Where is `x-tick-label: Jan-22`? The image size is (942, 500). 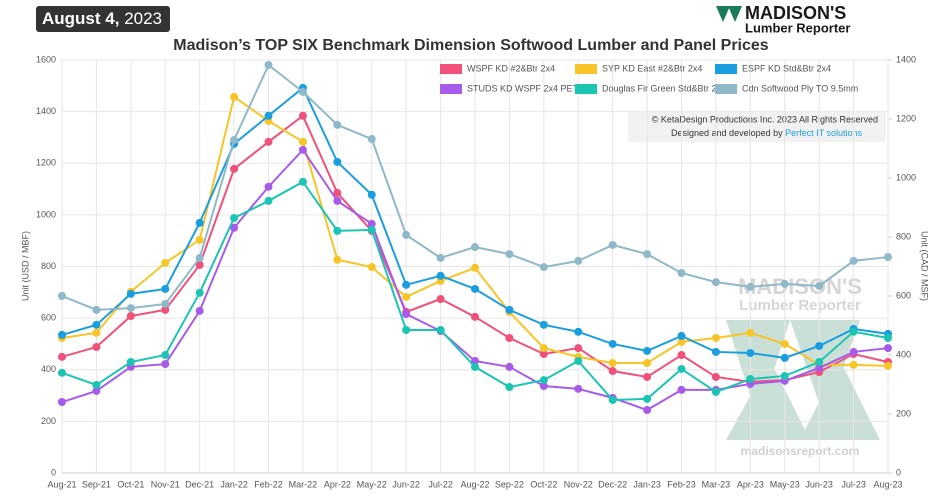 x-tick-label: Jan-22 is located at coordinates (234, 484).